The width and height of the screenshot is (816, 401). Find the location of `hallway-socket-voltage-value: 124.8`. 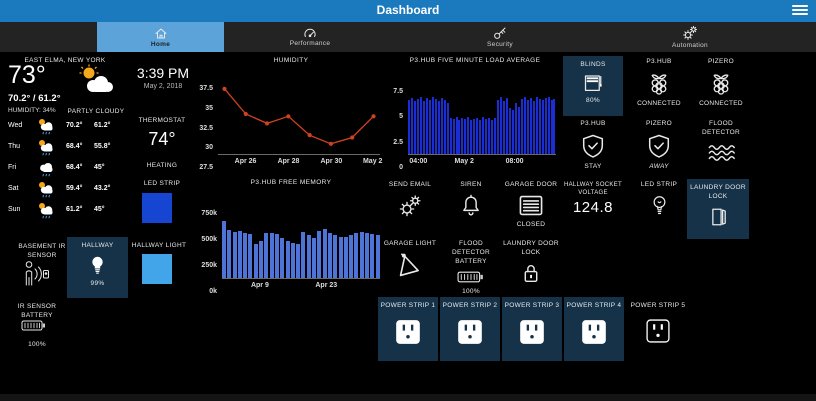

hallway-socket-voltage-value: 124.8 is located at coordinates (593, 208).